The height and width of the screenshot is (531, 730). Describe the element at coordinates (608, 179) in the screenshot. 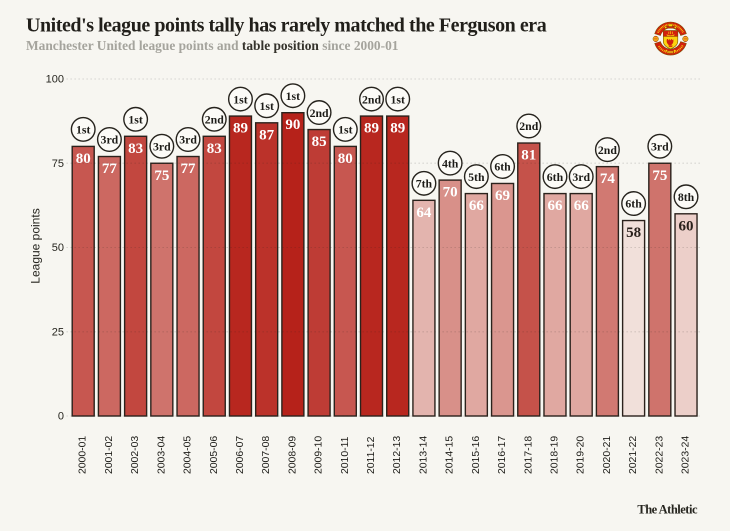

I see `svg-text: 74` at that location.